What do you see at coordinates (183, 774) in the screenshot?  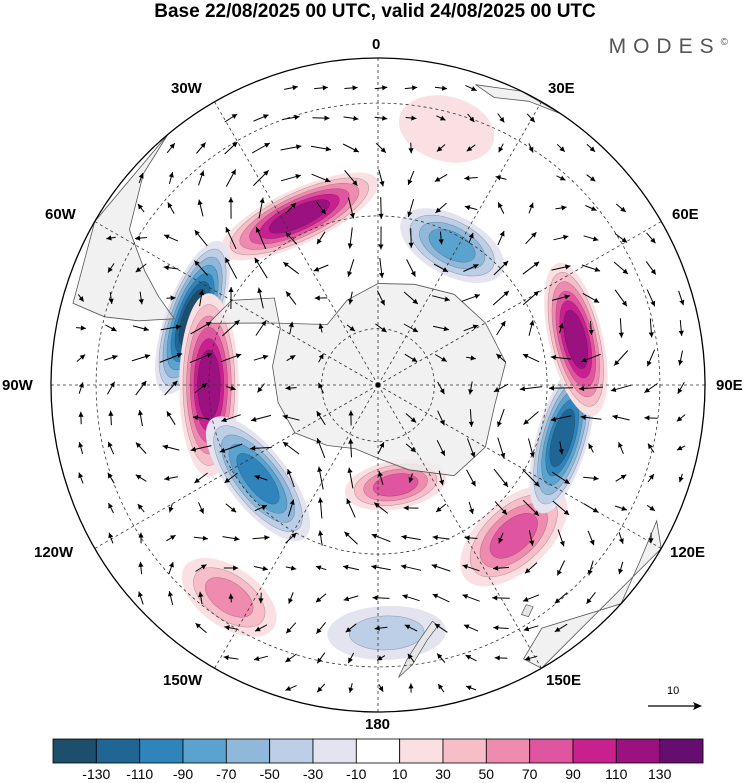 I see `colorbar-tick-label: -90` at bounding box center [183, 774].